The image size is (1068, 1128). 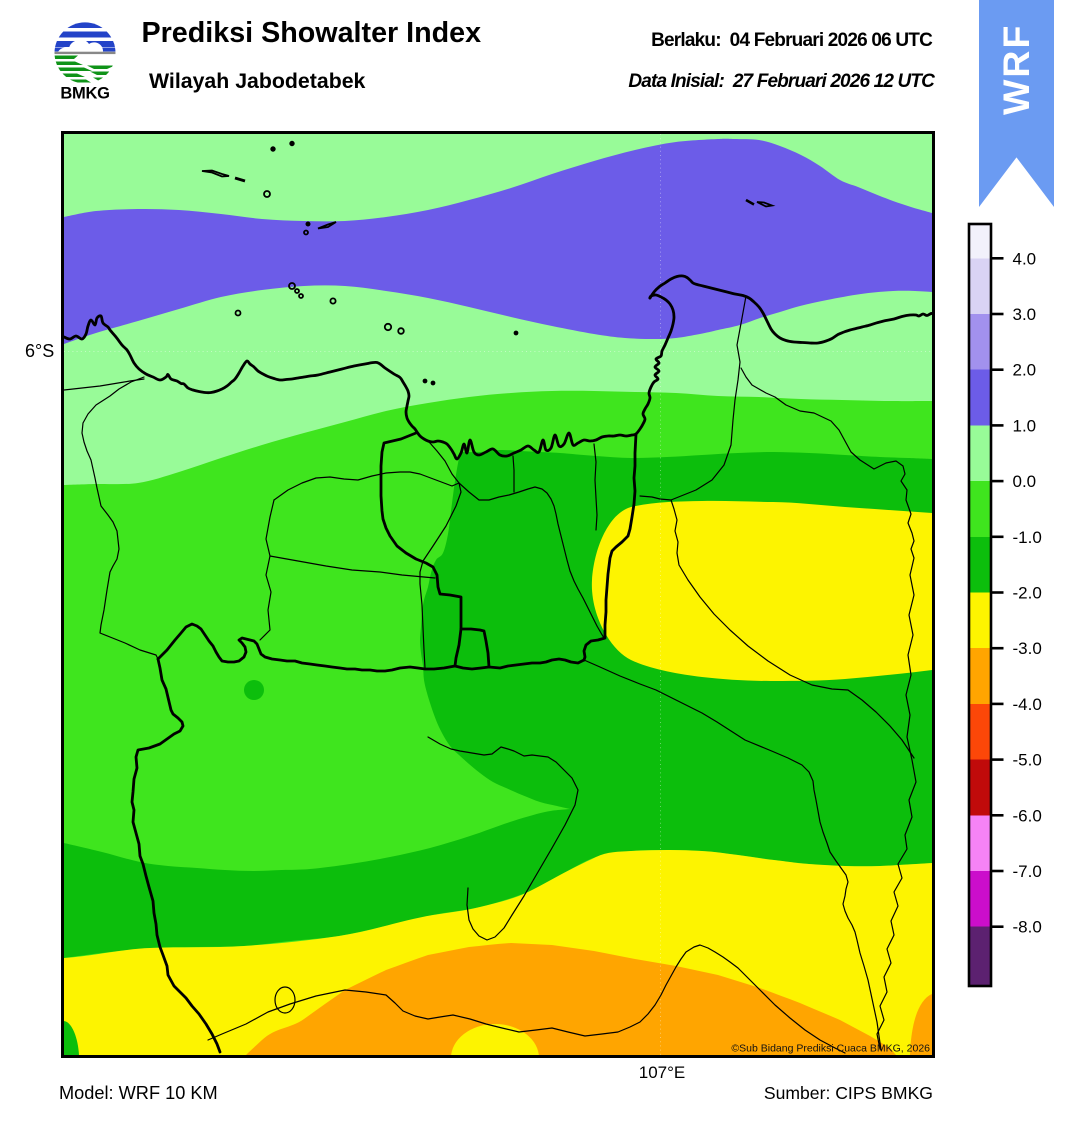 What do you see at coordinates (1027, 815) in the screenshot?
I see `svg-text: -6.0` at bounding box center [1027, 815].